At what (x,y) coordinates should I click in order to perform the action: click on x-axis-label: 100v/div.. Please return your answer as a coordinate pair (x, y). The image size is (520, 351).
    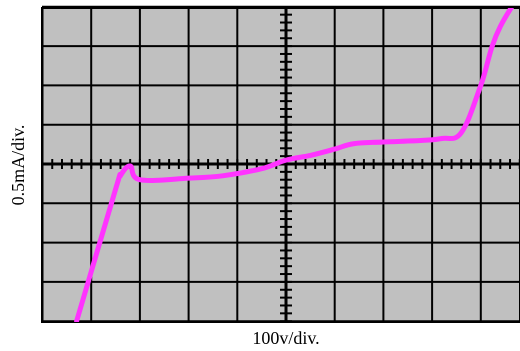
    Looking at the image, I should click on (285, 338).